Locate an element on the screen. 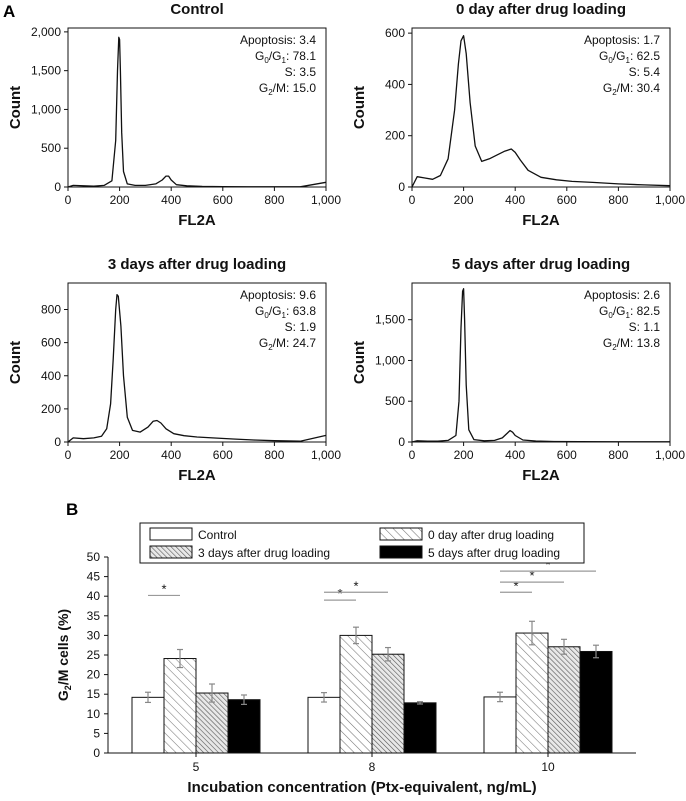 The height and width of the screenshot is (801, 686). x-tick-label: 10 is located at coordinates (548, 767).